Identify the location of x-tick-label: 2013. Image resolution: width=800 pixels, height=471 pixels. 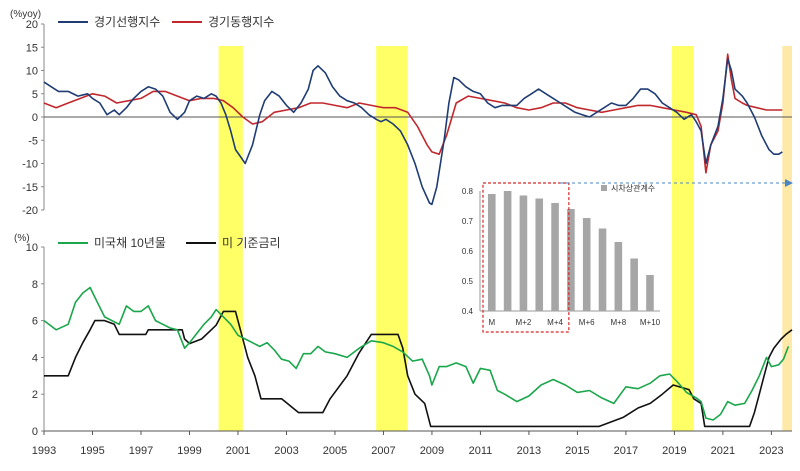
(529, 451).